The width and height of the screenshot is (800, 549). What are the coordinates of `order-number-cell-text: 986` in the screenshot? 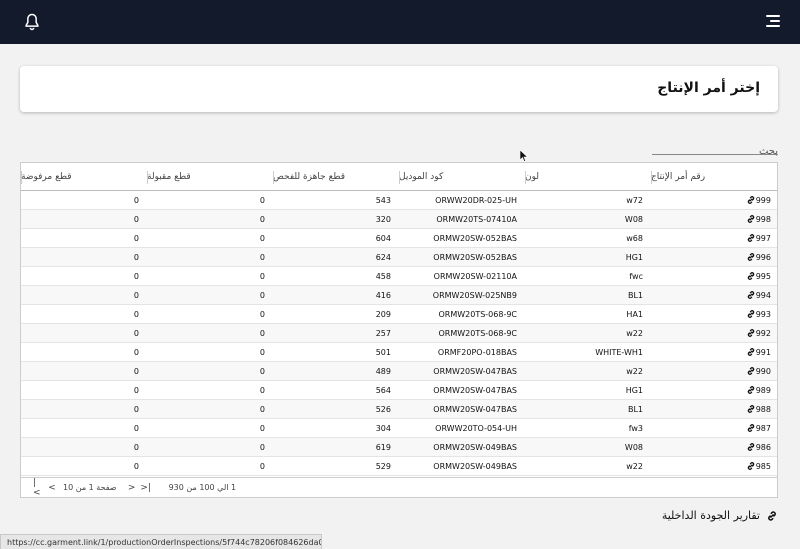 It's located at (763, 447).